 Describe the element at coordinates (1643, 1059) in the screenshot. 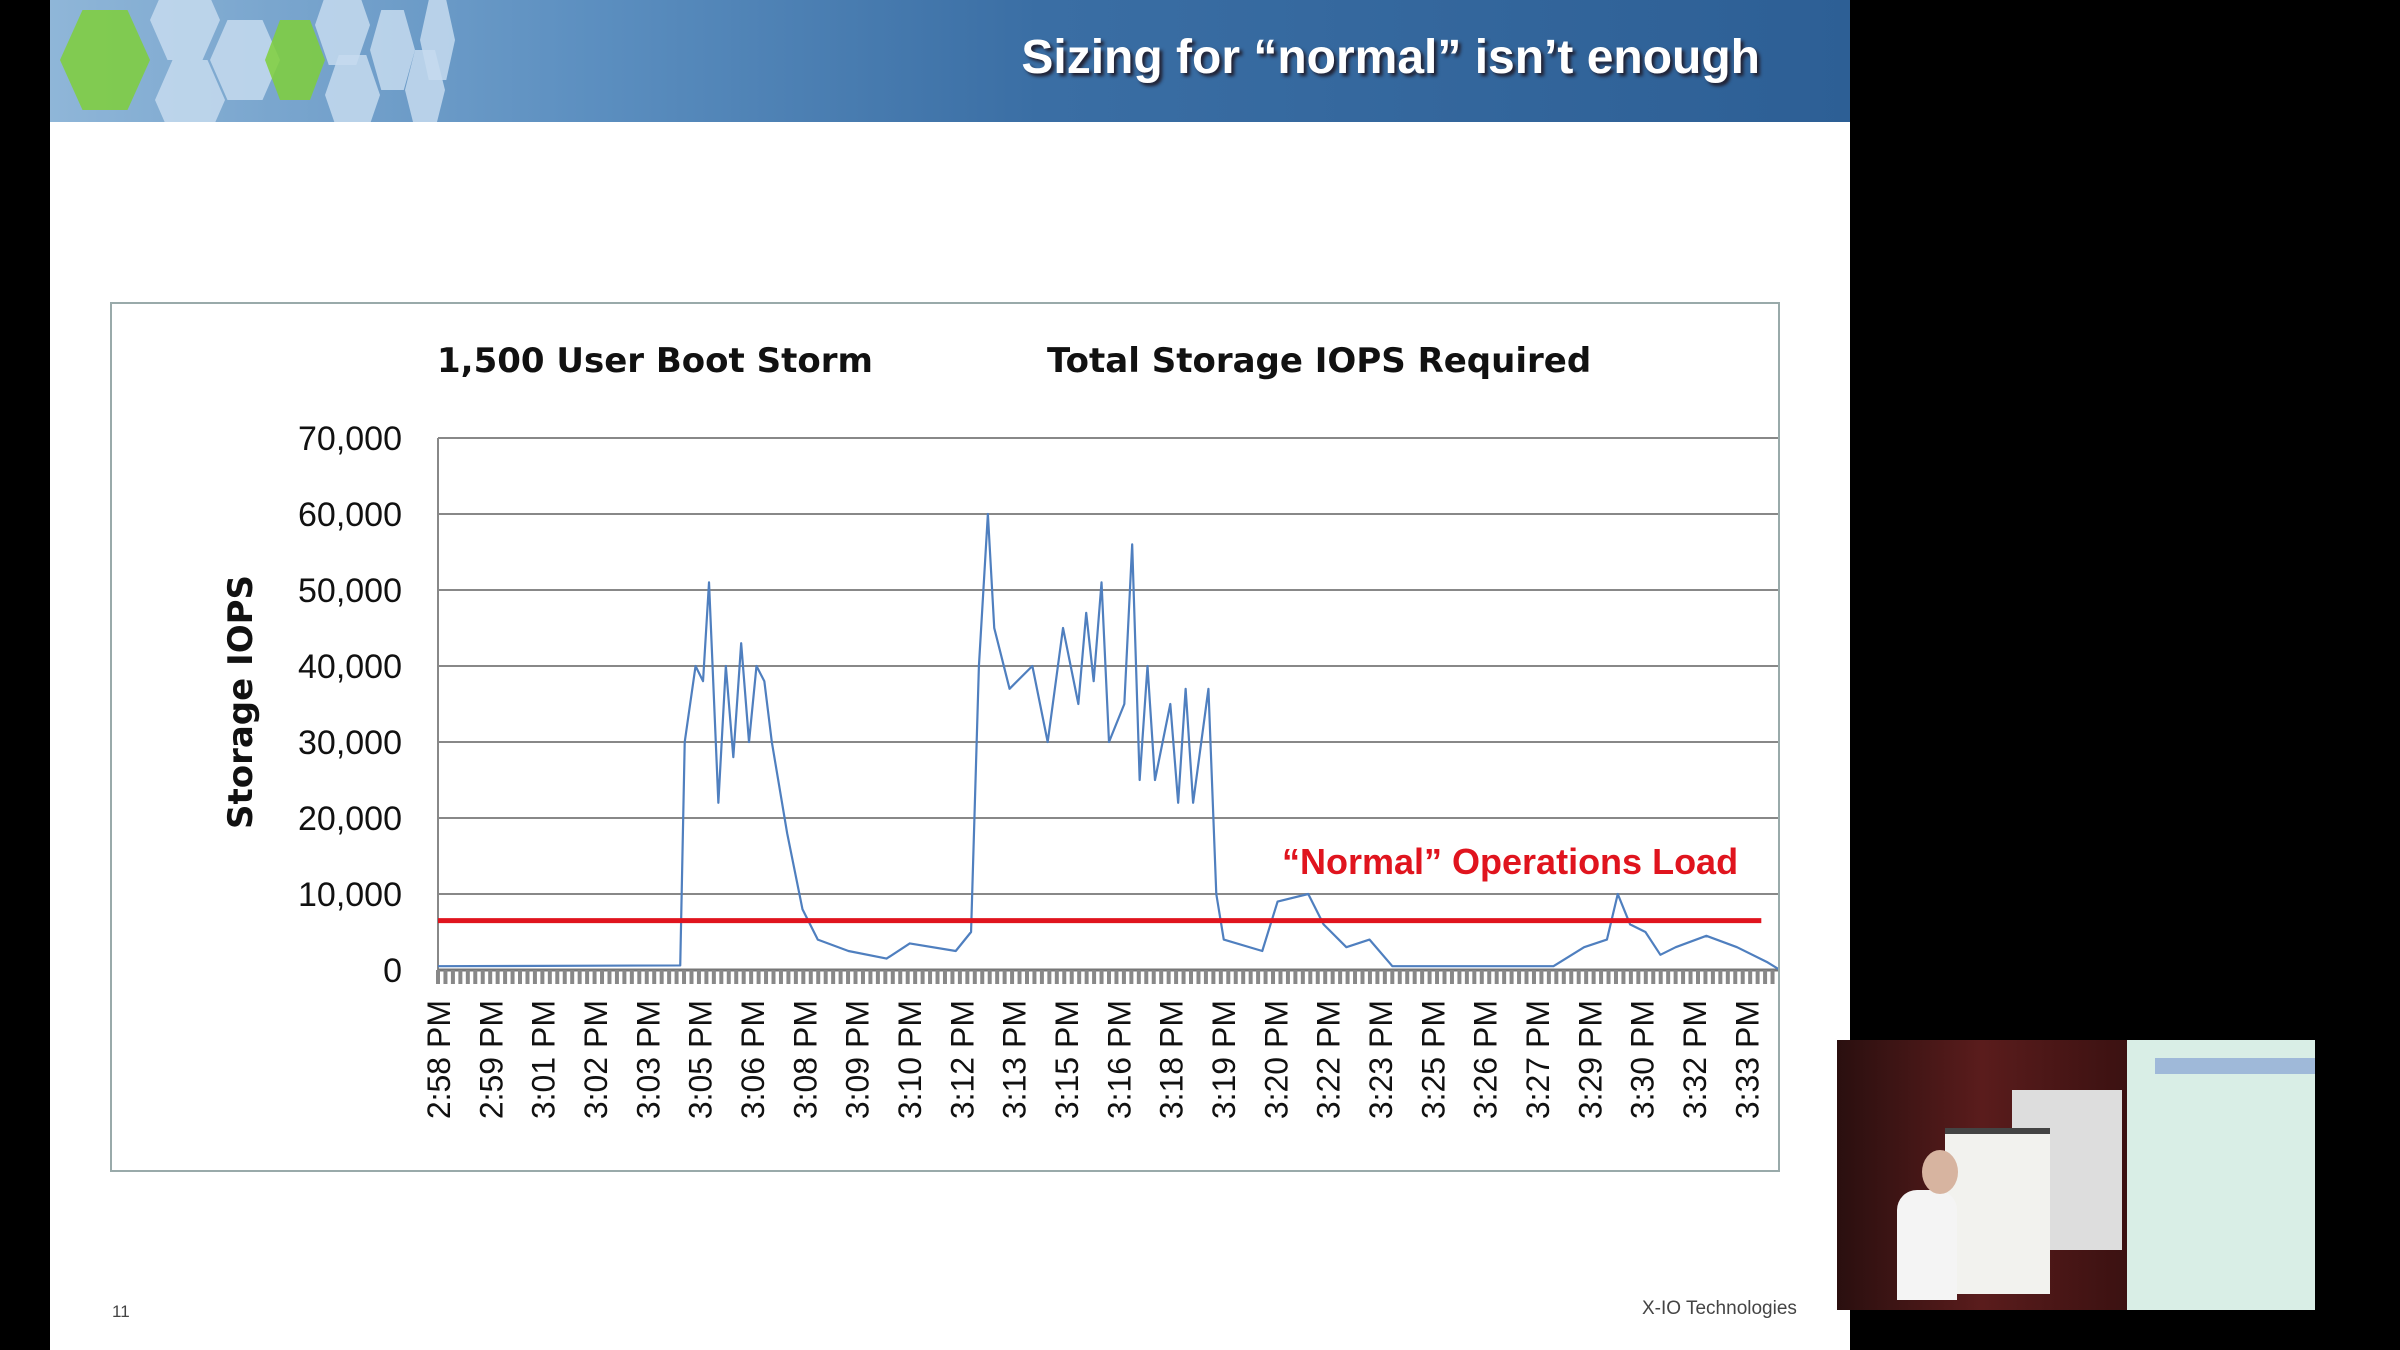

I see `x-tick-label: 3:30 PM` at that location.